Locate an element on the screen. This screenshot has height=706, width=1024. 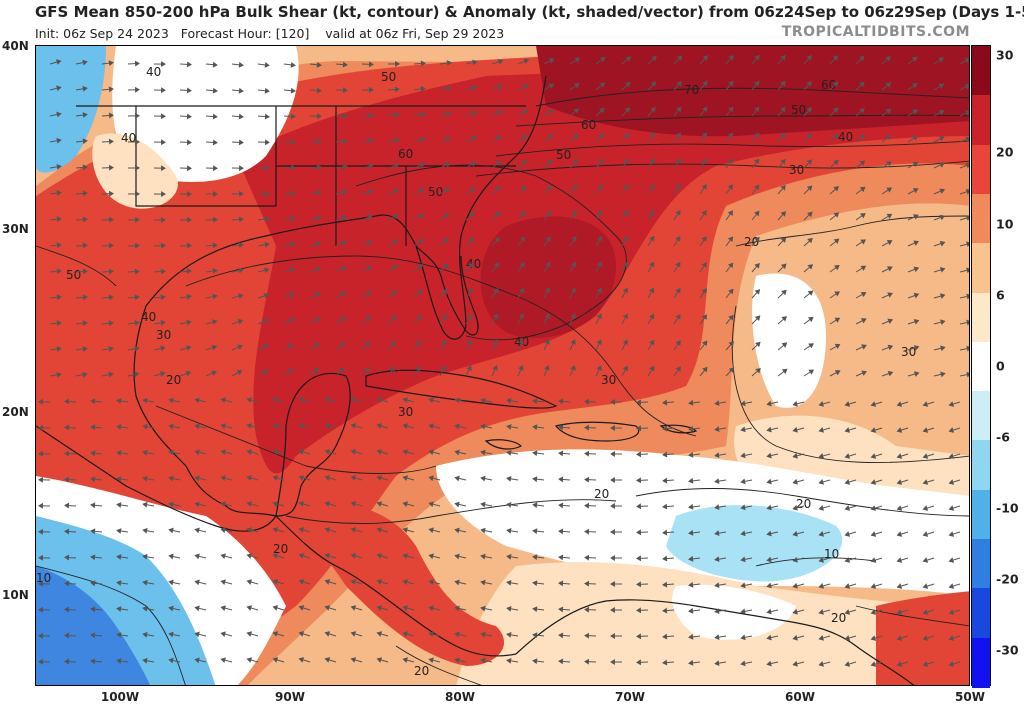
contour-label: 20 is located at coordinates (838, 618).